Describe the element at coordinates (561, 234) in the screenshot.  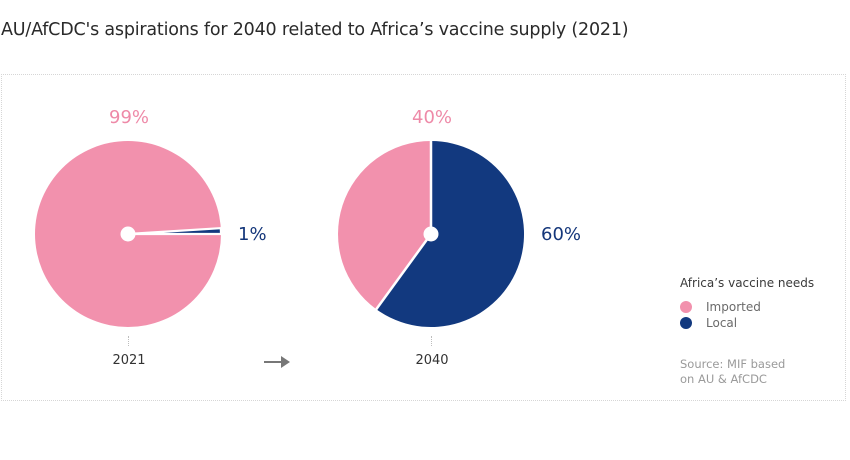
I see `pie-2040-local-label: 60%` at that location.